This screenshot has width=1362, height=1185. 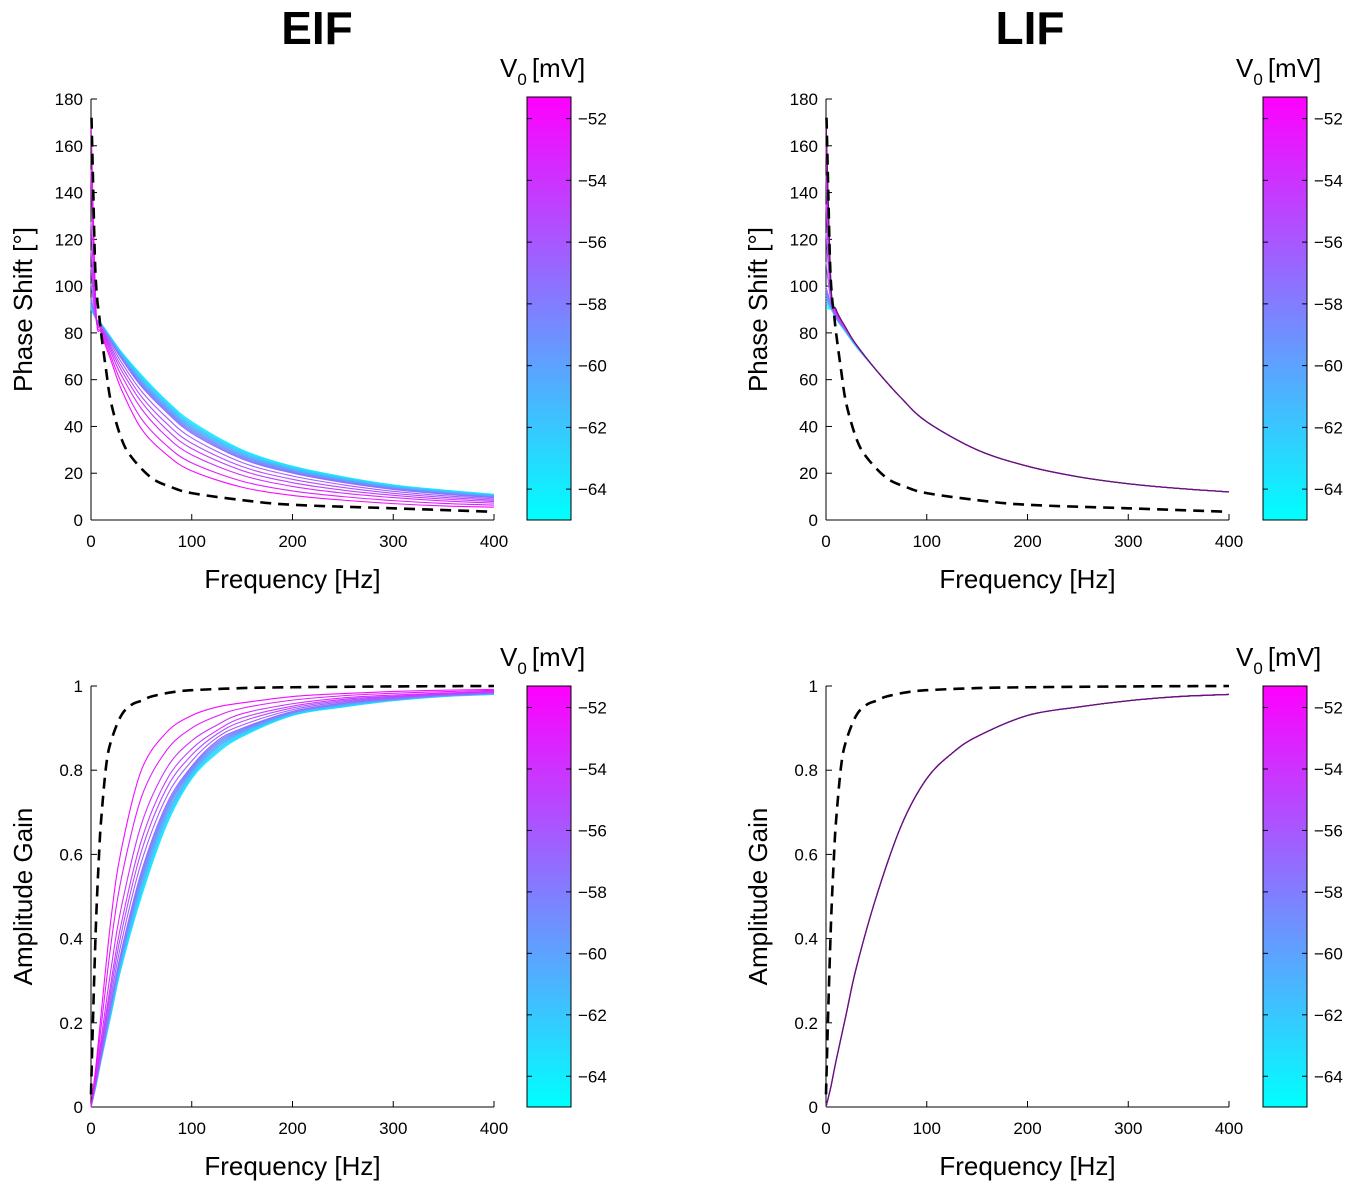 What do you see at coordinates (73, 380) in the screenshot?
I see `y-tick-label: 60` at bounding box center [73, 380].